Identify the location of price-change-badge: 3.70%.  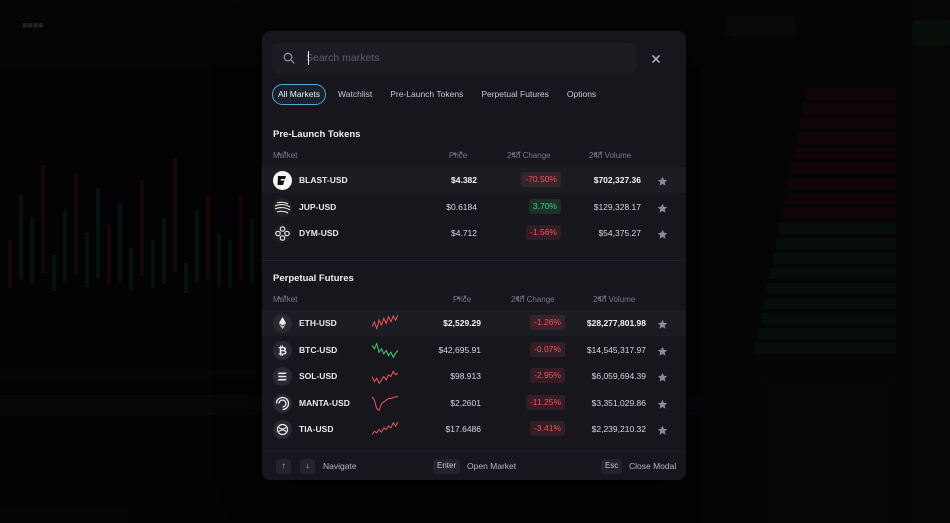
(544, 206).